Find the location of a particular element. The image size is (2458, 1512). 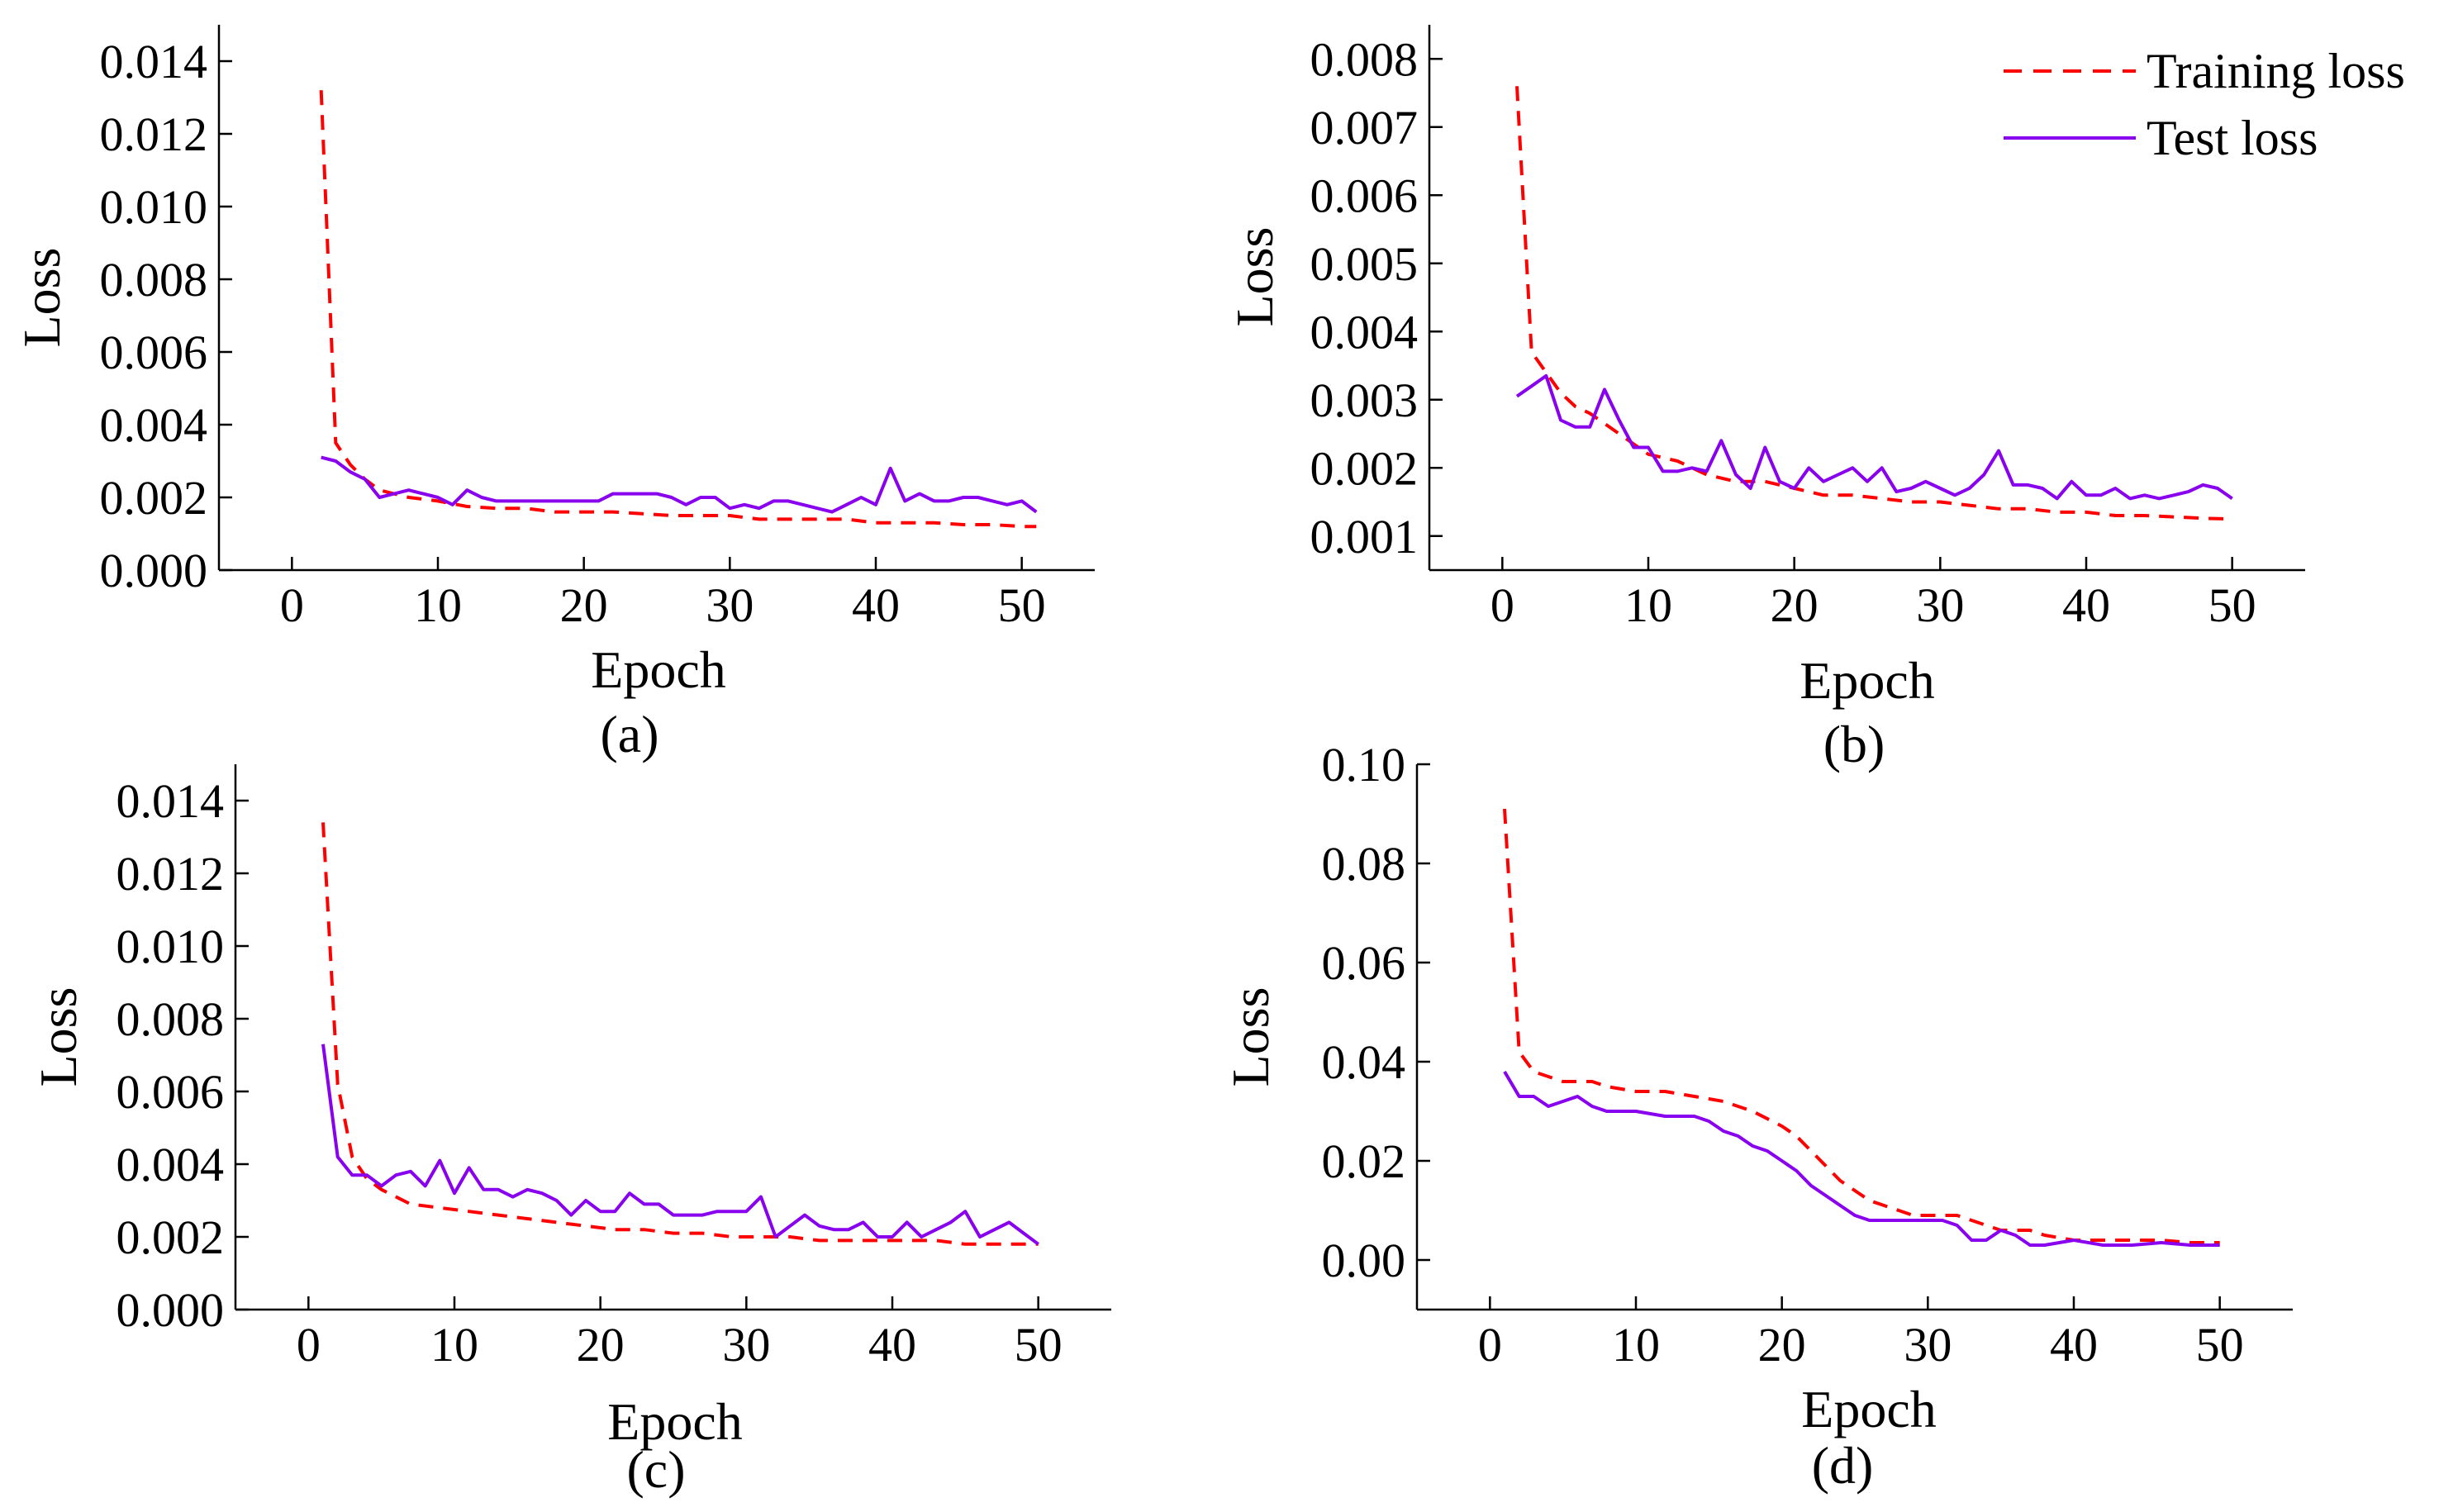

panel-a-x-tick-label: 40 is located at coordinates (876, 605).